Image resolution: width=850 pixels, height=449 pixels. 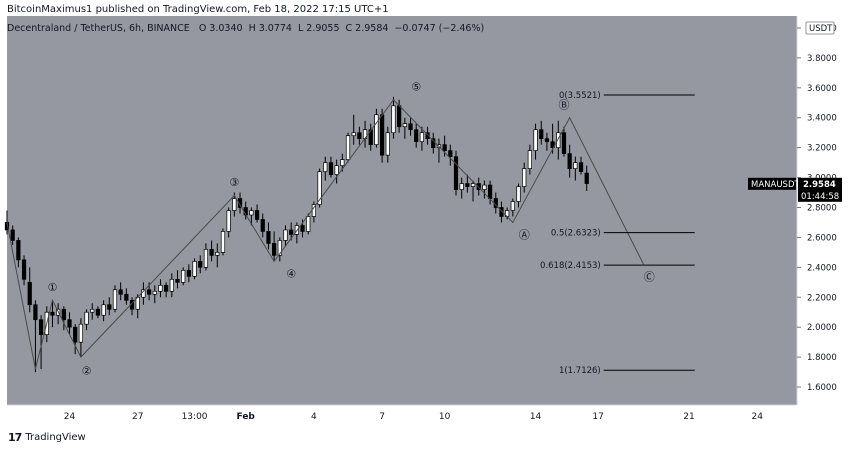 What do you see at coordinates (70, 417) in the screenshot?
I see `x-tick-label: 24` at bounding box center [70, 417].